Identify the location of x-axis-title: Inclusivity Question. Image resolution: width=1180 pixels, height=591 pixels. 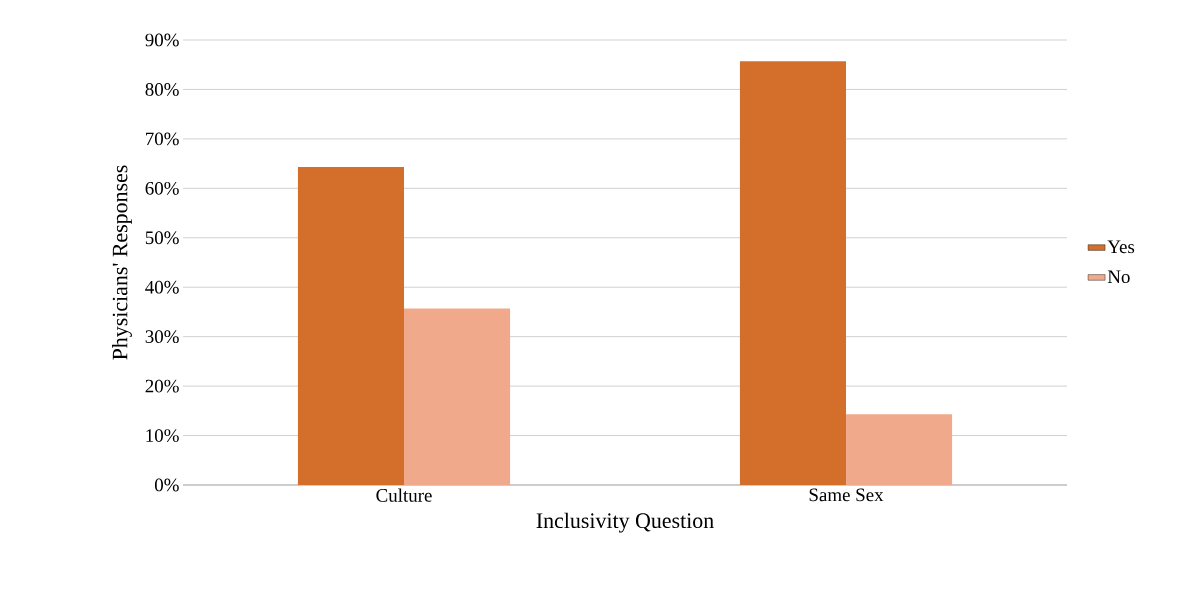
(625, 522).